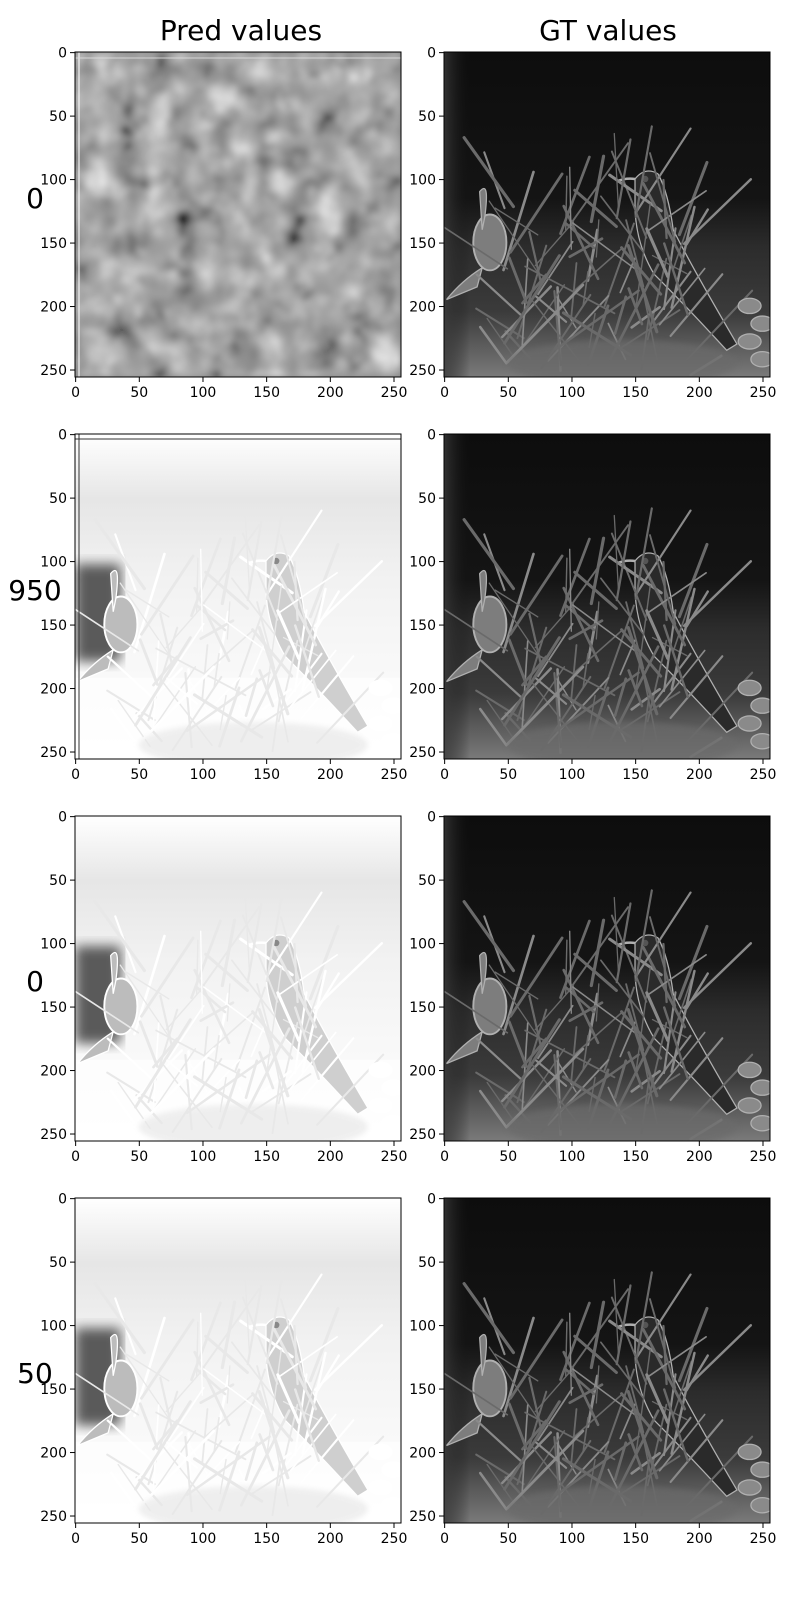  What do you see at coordinates (35, 981) in the screenshot?
I see `row-label-3: 0` at bounding box center [35, 981].